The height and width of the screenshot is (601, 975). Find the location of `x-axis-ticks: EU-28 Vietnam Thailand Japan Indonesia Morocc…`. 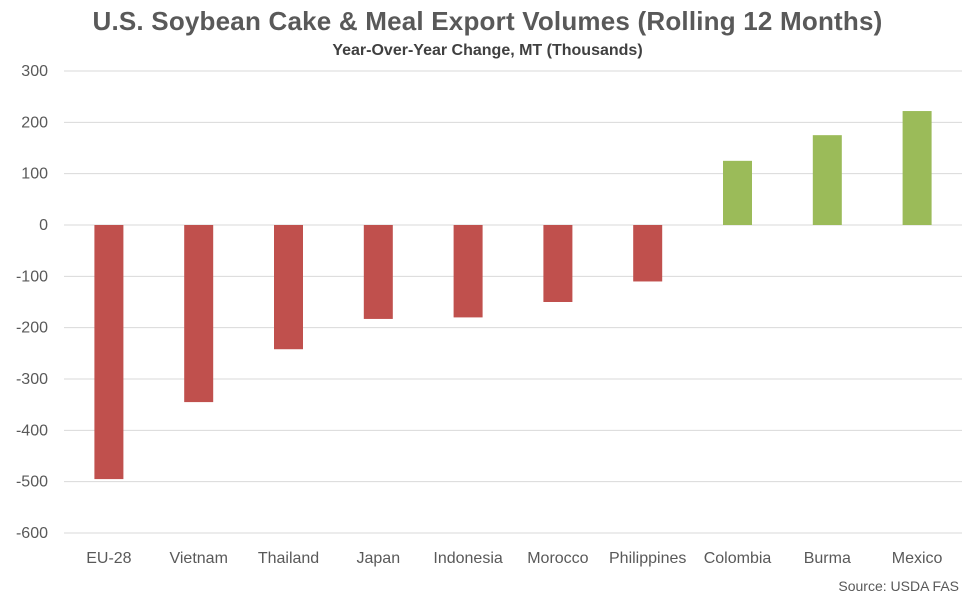

x-axis-ticks: EU-28 Vietnam Thailand Japan Indonesia Morocc… is located at coordinates (514, 558).